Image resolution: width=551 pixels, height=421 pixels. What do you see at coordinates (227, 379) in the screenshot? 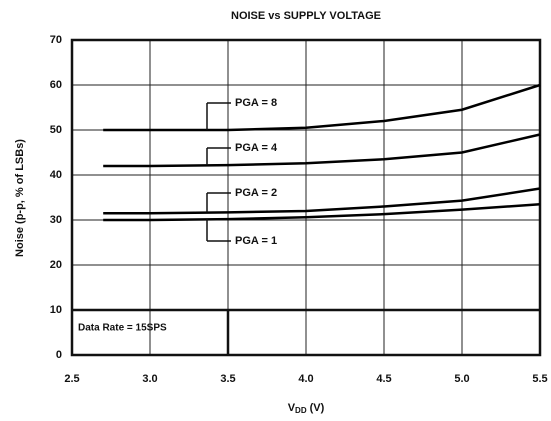
I see `x-tick-label: 3.5` at bounding box center [227, 379].